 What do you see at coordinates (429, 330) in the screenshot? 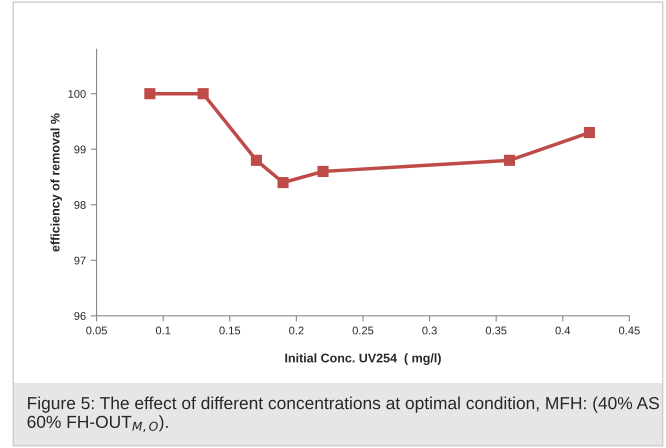
I see `x-tick-label: 0.3` at bounding box center [429, 330].